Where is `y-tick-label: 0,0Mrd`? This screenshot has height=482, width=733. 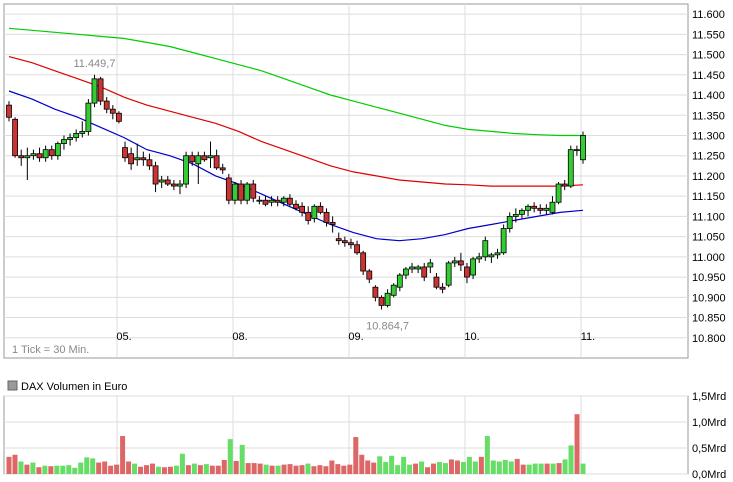 y-tick-label: 0,0Mrd is located at coordinates (709, 475).